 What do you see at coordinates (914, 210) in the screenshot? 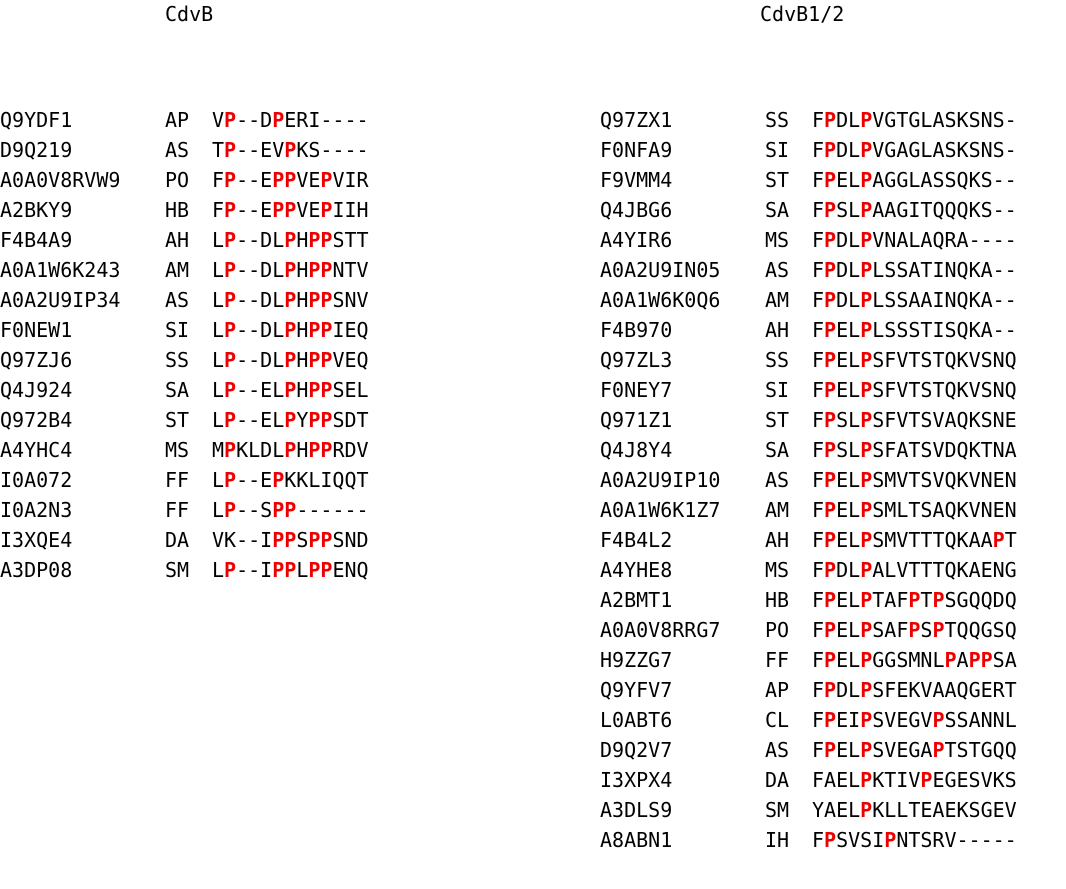
I see `sequence-segment: FPSLPAAGITQQQKS--` at bounding box center [914, 210].